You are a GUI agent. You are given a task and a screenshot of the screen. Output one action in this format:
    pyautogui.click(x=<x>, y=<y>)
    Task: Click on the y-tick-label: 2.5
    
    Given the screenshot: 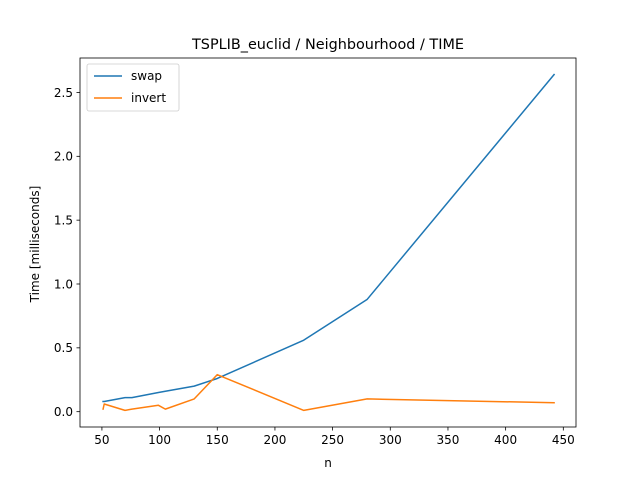 What is the action you would take?
    pyautogui.click(x=63, y=93)
    